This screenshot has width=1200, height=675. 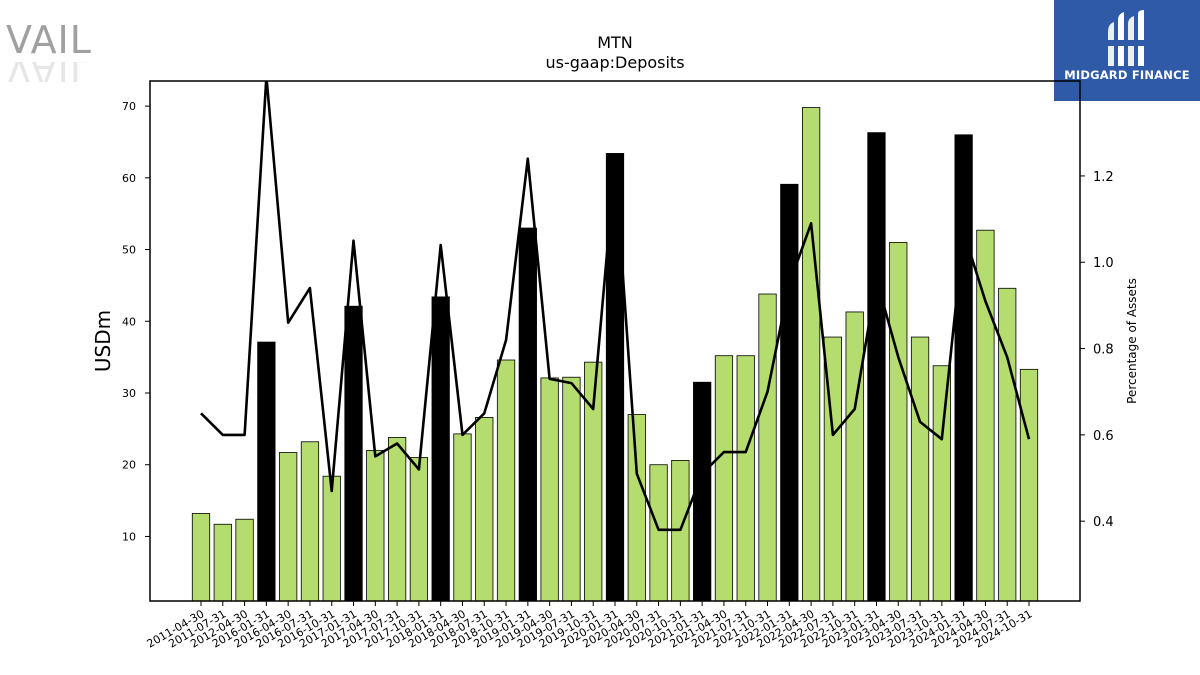 What do you see at coordinates (1103, 436) in the screenshot?
I see `y2-tick-label: 0.6` at bounding box center [1103, 436].